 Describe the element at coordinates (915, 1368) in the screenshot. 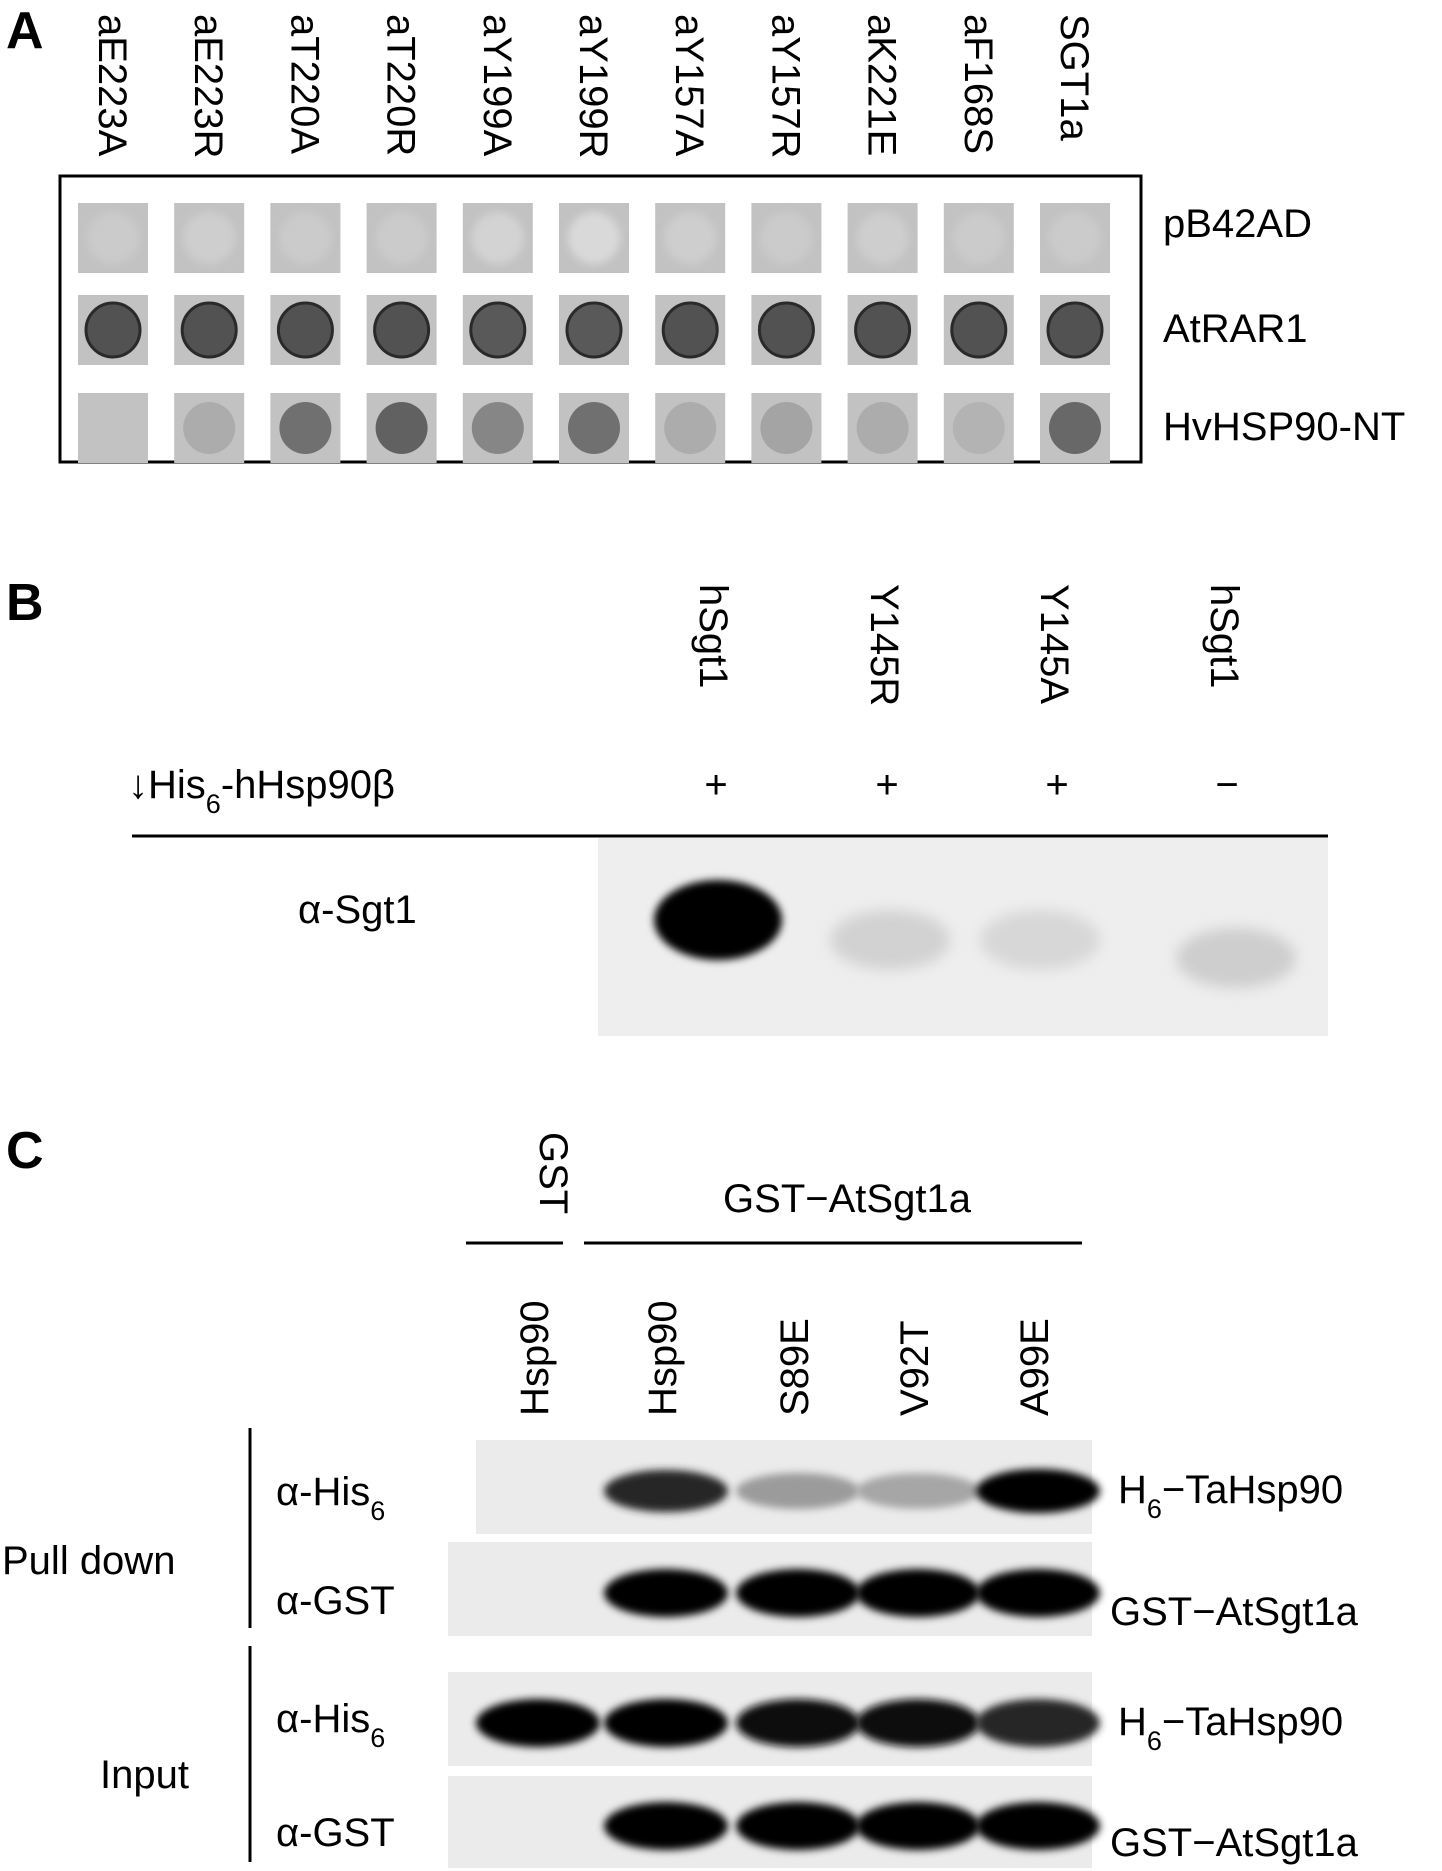

I see `lane-label: V92T` at that location.